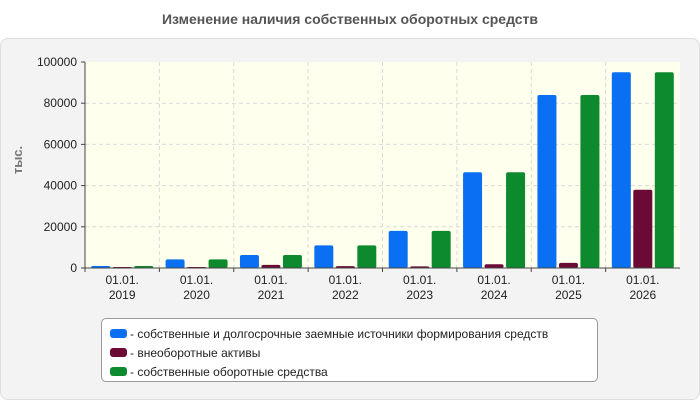 This screenshot has height=400, width=700. Describe the element at coordinates (195, 352) in the screenshot. I see `legend-label: - внеоборотные активы` at that location.